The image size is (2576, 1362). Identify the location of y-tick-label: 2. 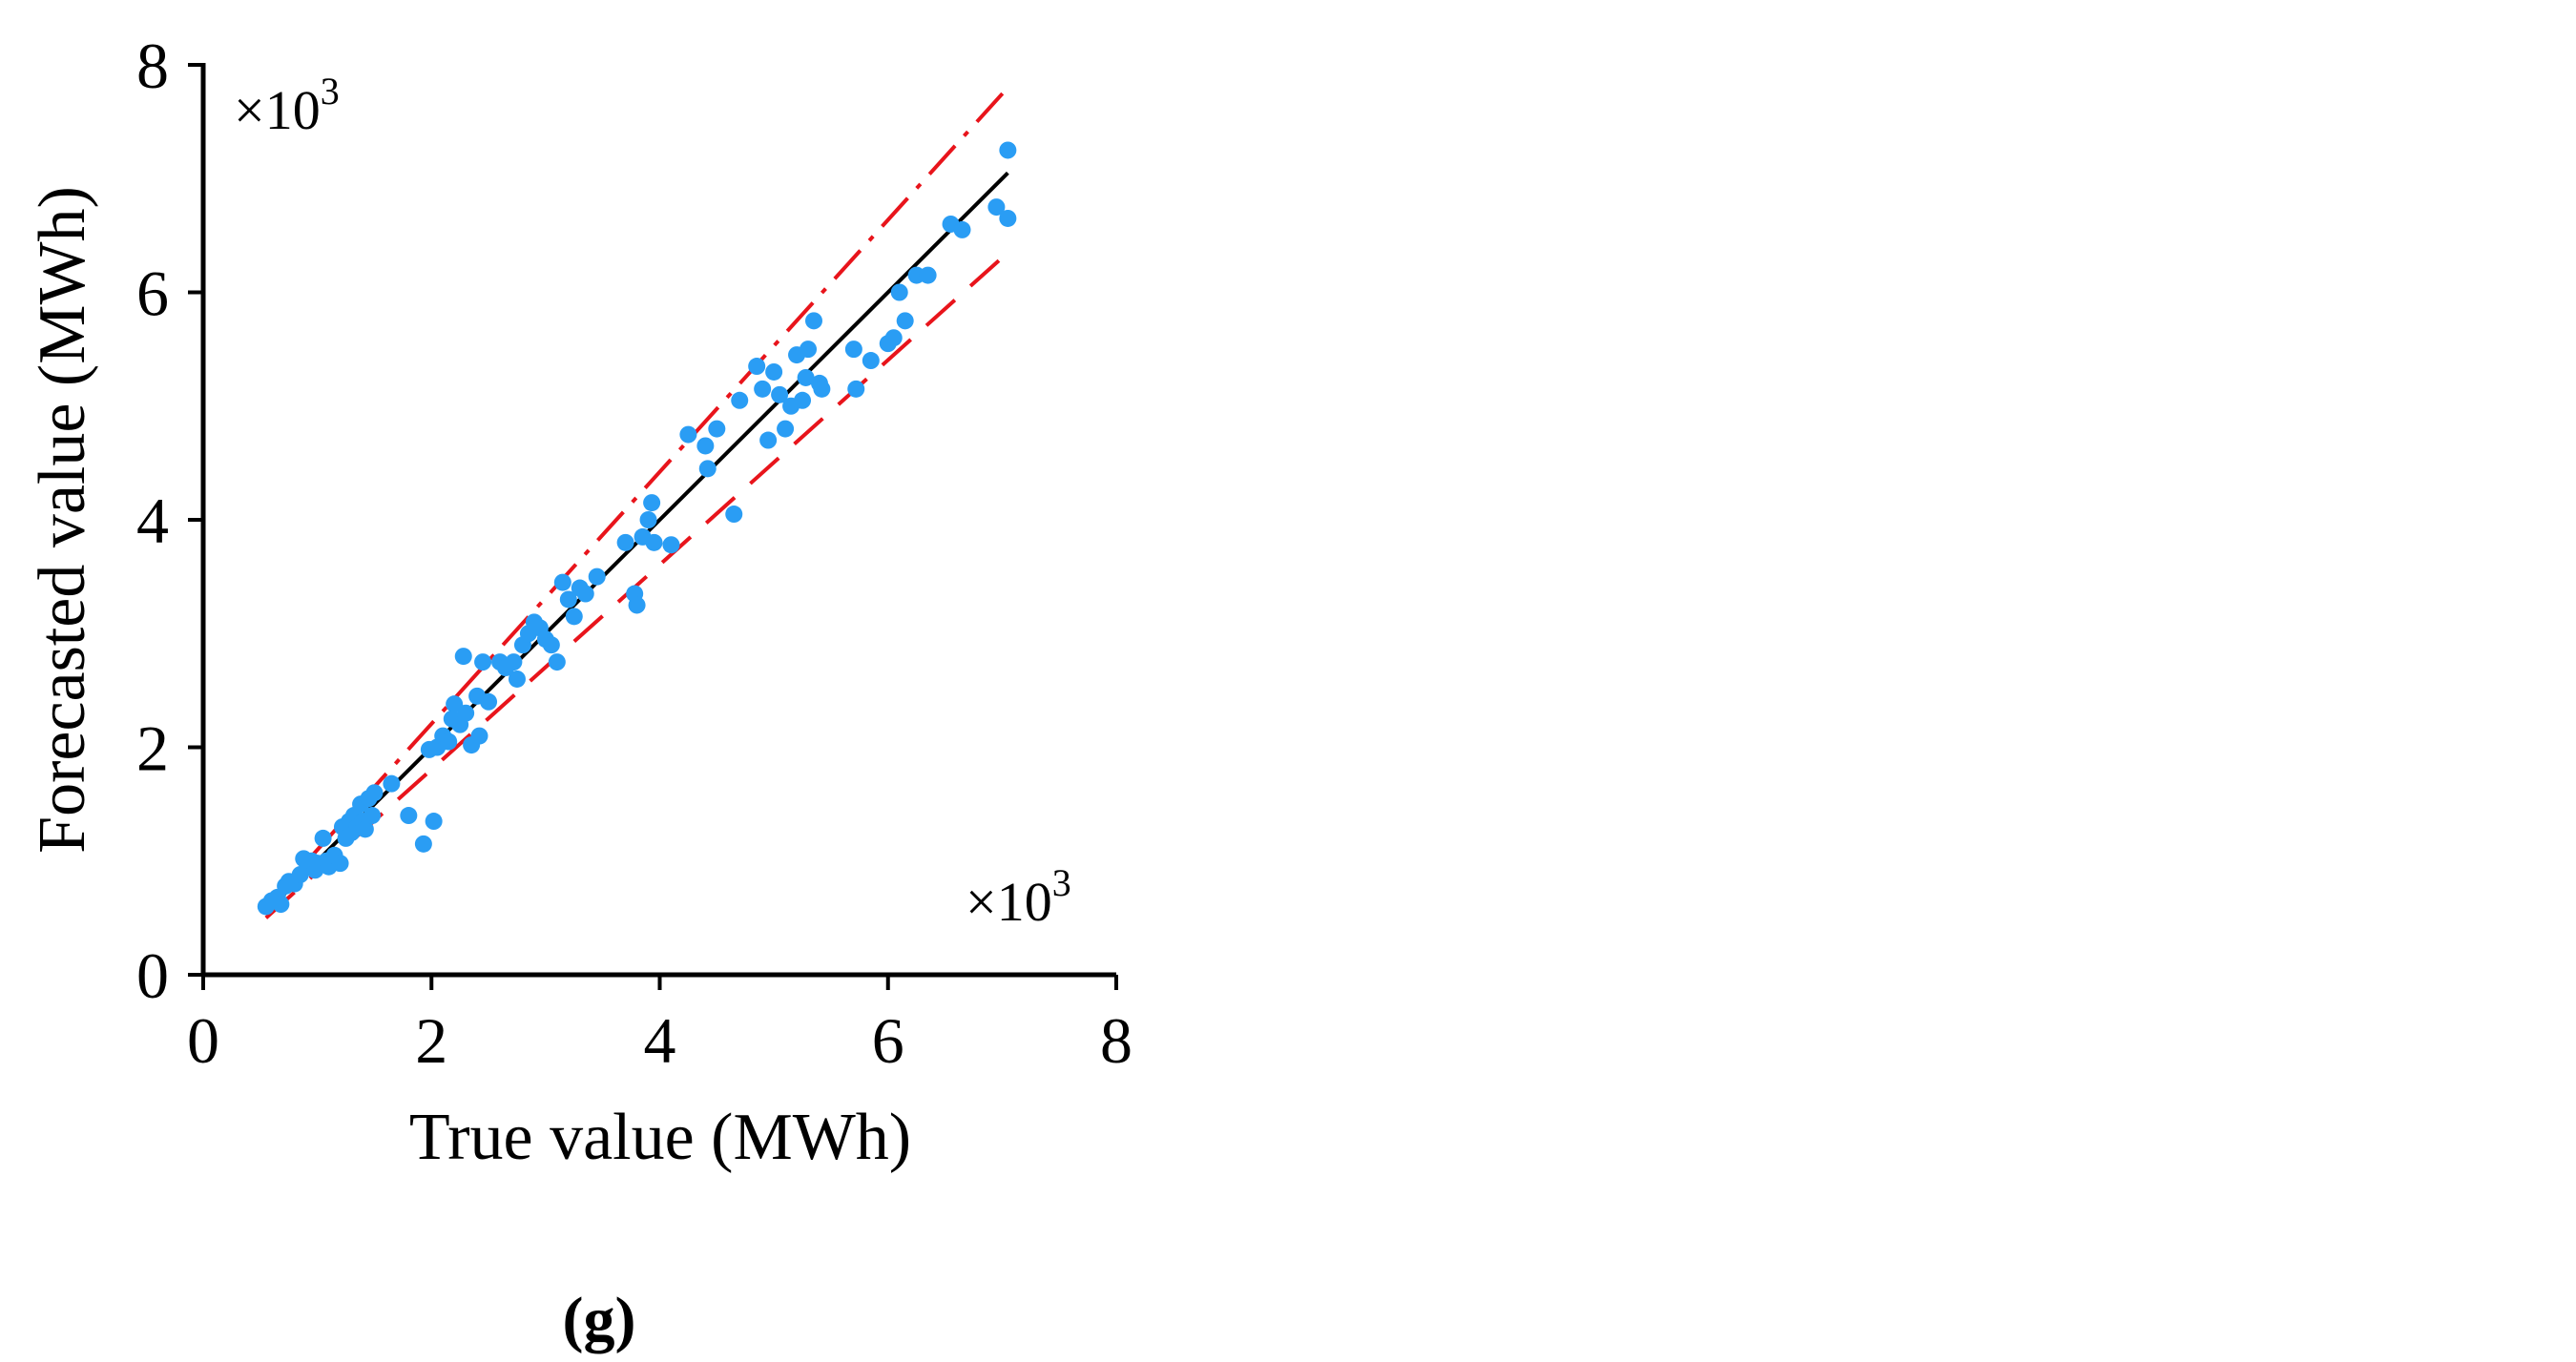
(152, 748).